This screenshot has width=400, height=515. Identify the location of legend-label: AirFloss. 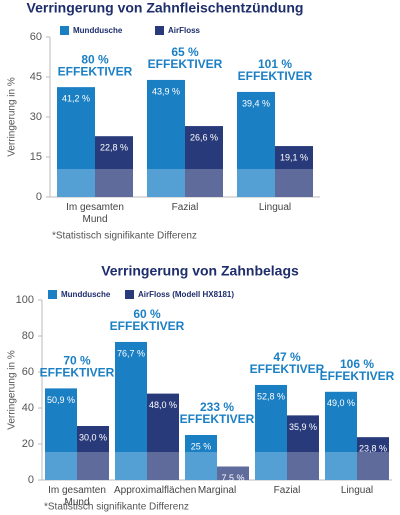
(184, 30).